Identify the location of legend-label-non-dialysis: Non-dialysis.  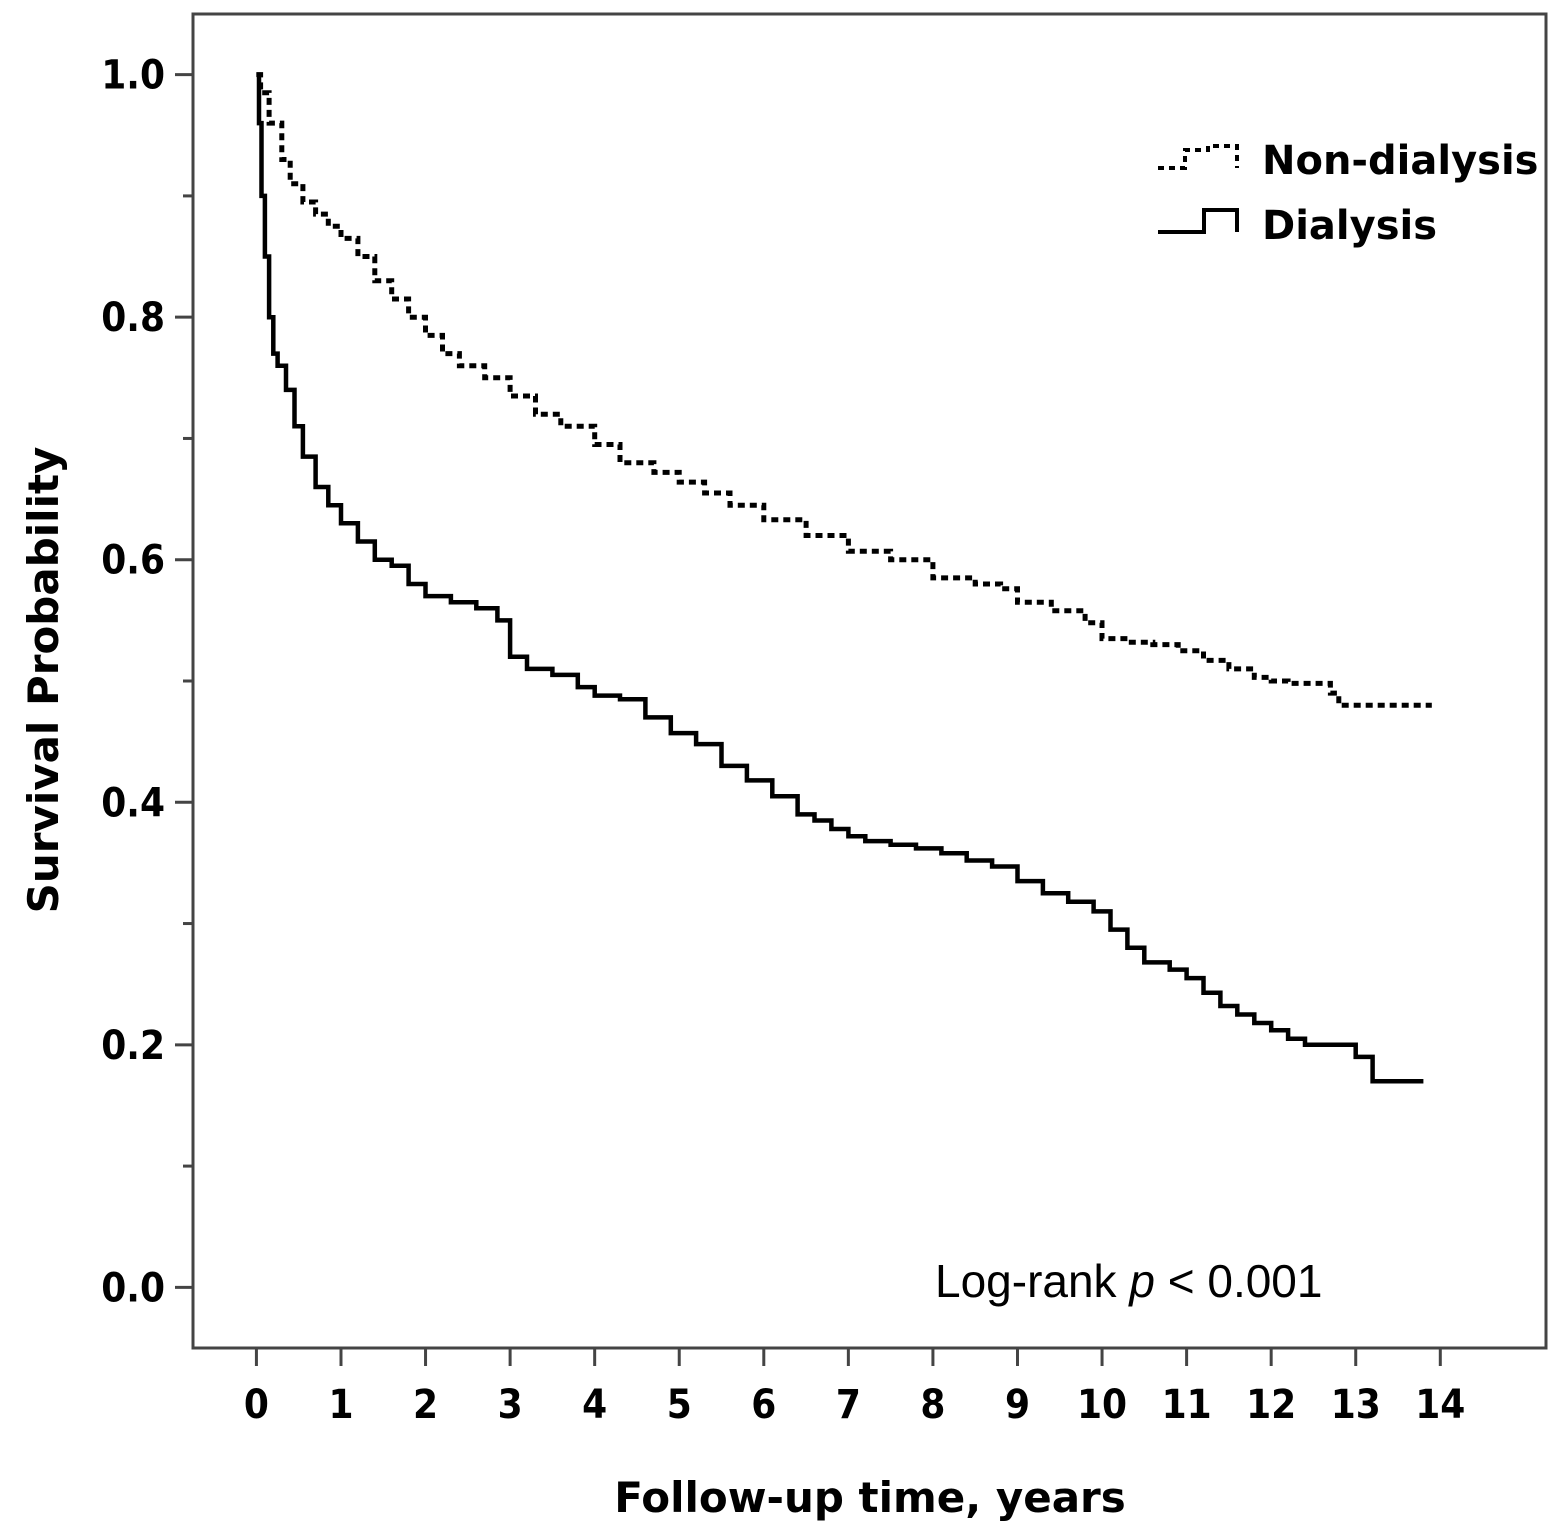
(1400, 161).